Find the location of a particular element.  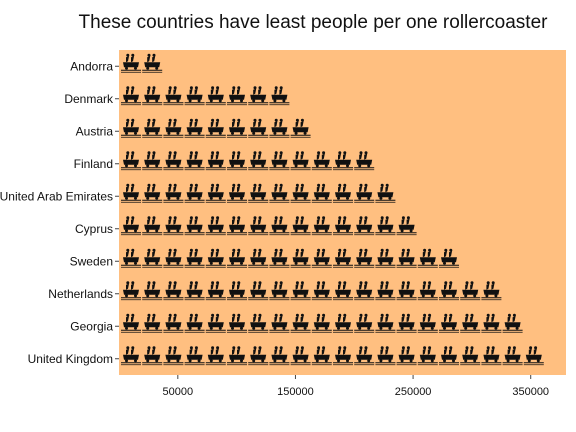

category-label: Sweden is located at coordinates (91, 261).